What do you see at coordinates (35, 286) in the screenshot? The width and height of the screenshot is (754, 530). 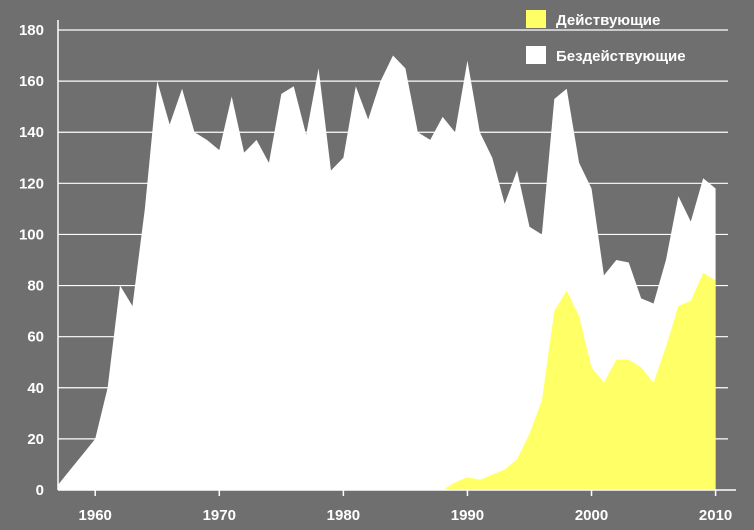 I see `y-tick-label-80: 80` at bounding box center [35, 286].